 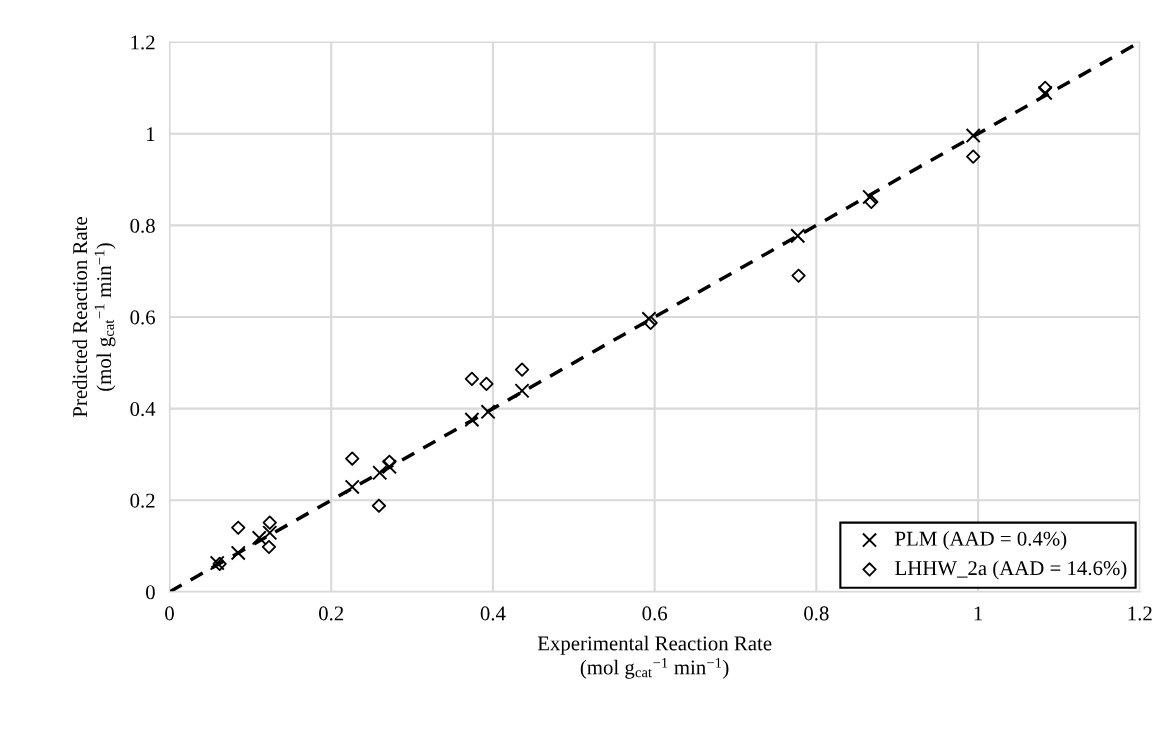 I want to click on x-tick-label: 0.8, so click(x=816, y=613).